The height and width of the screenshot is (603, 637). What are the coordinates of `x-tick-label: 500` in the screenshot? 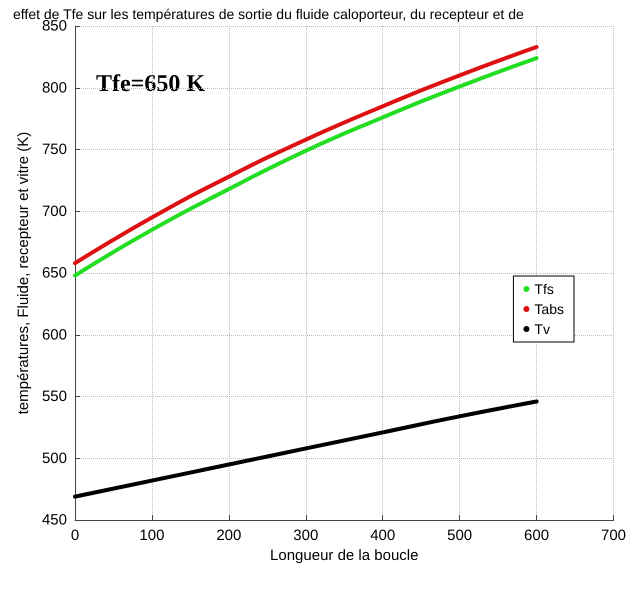 It's located at (459, 535).